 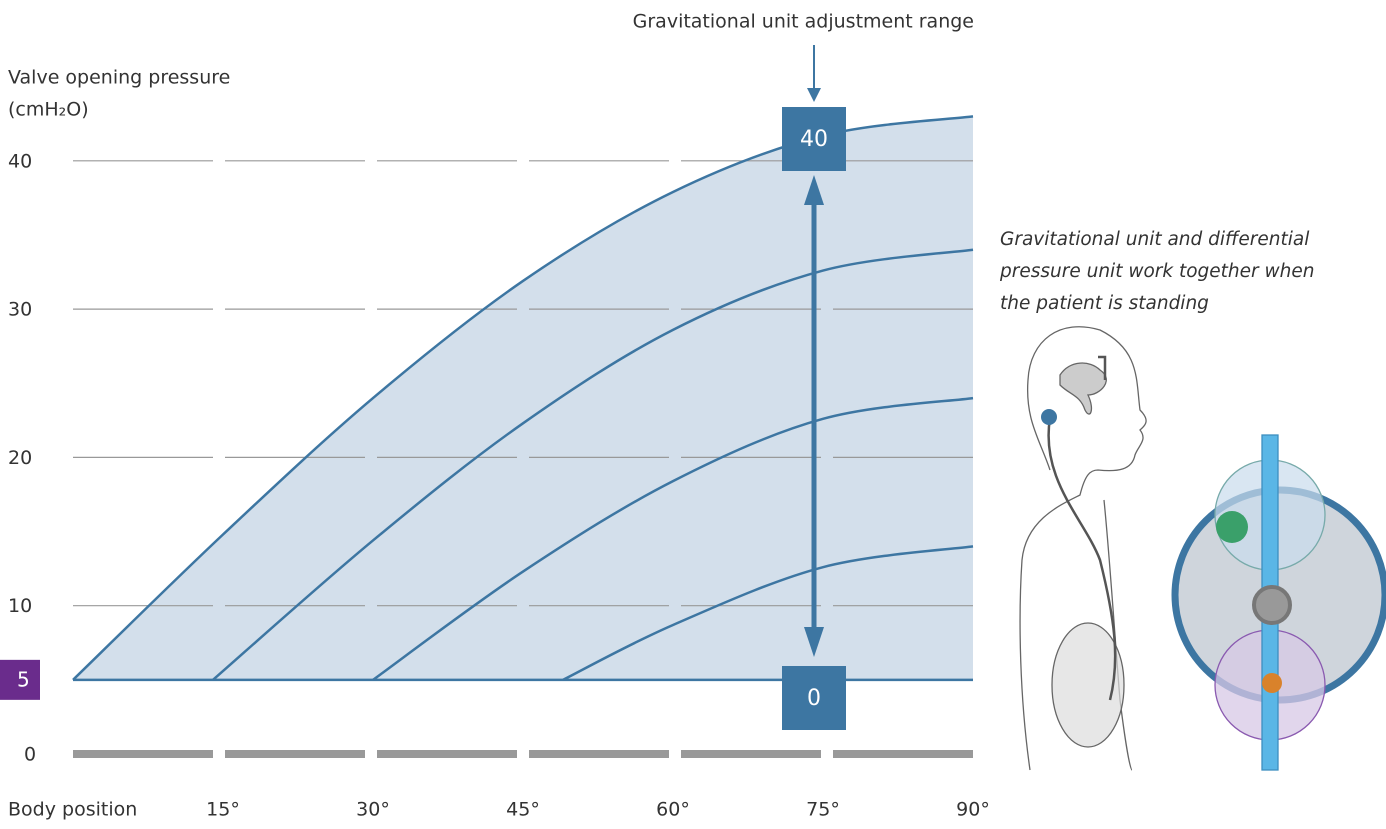 I want to click on caption: Gravitational unit and differential, so click(x=1155, y=239).